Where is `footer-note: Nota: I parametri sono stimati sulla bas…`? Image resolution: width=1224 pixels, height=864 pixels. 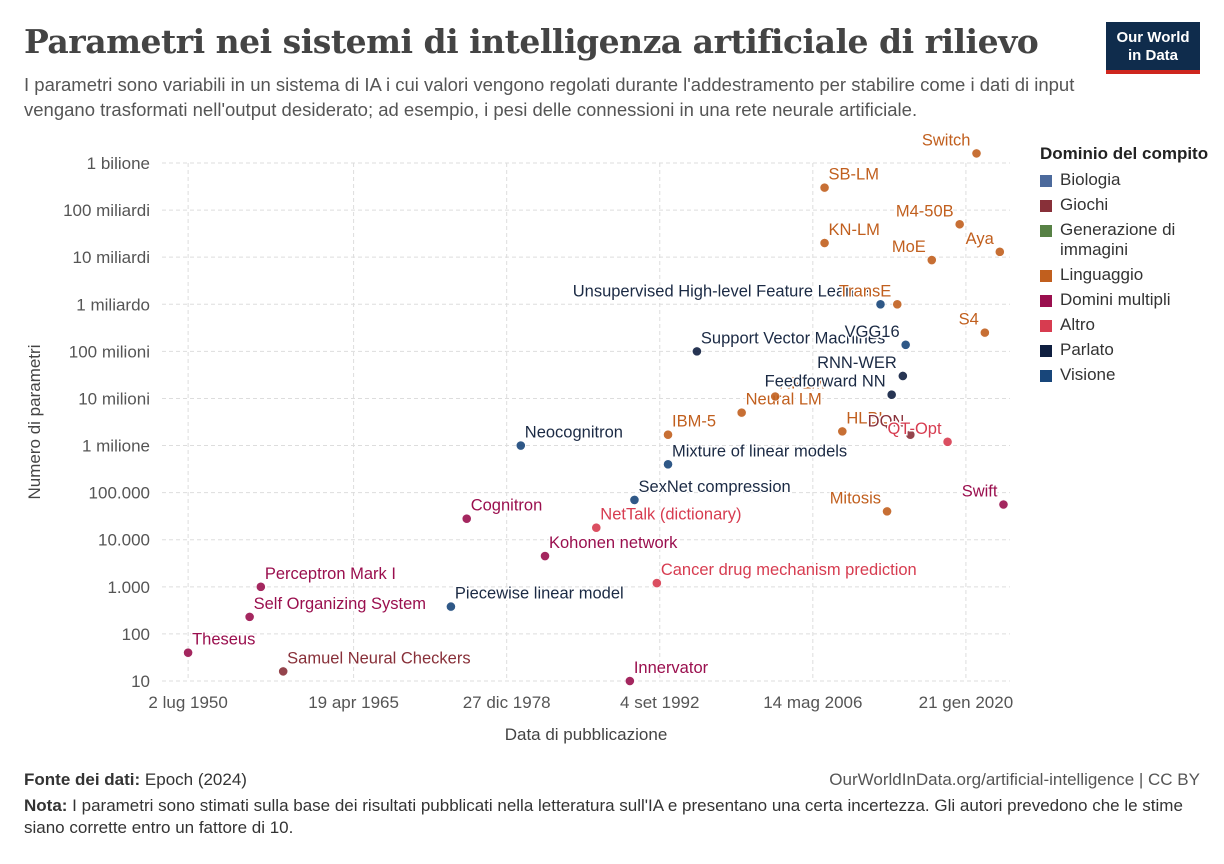
footer-note: Nota: I parametri sono stimati sulla bas… is located at coordinates (614, 817).